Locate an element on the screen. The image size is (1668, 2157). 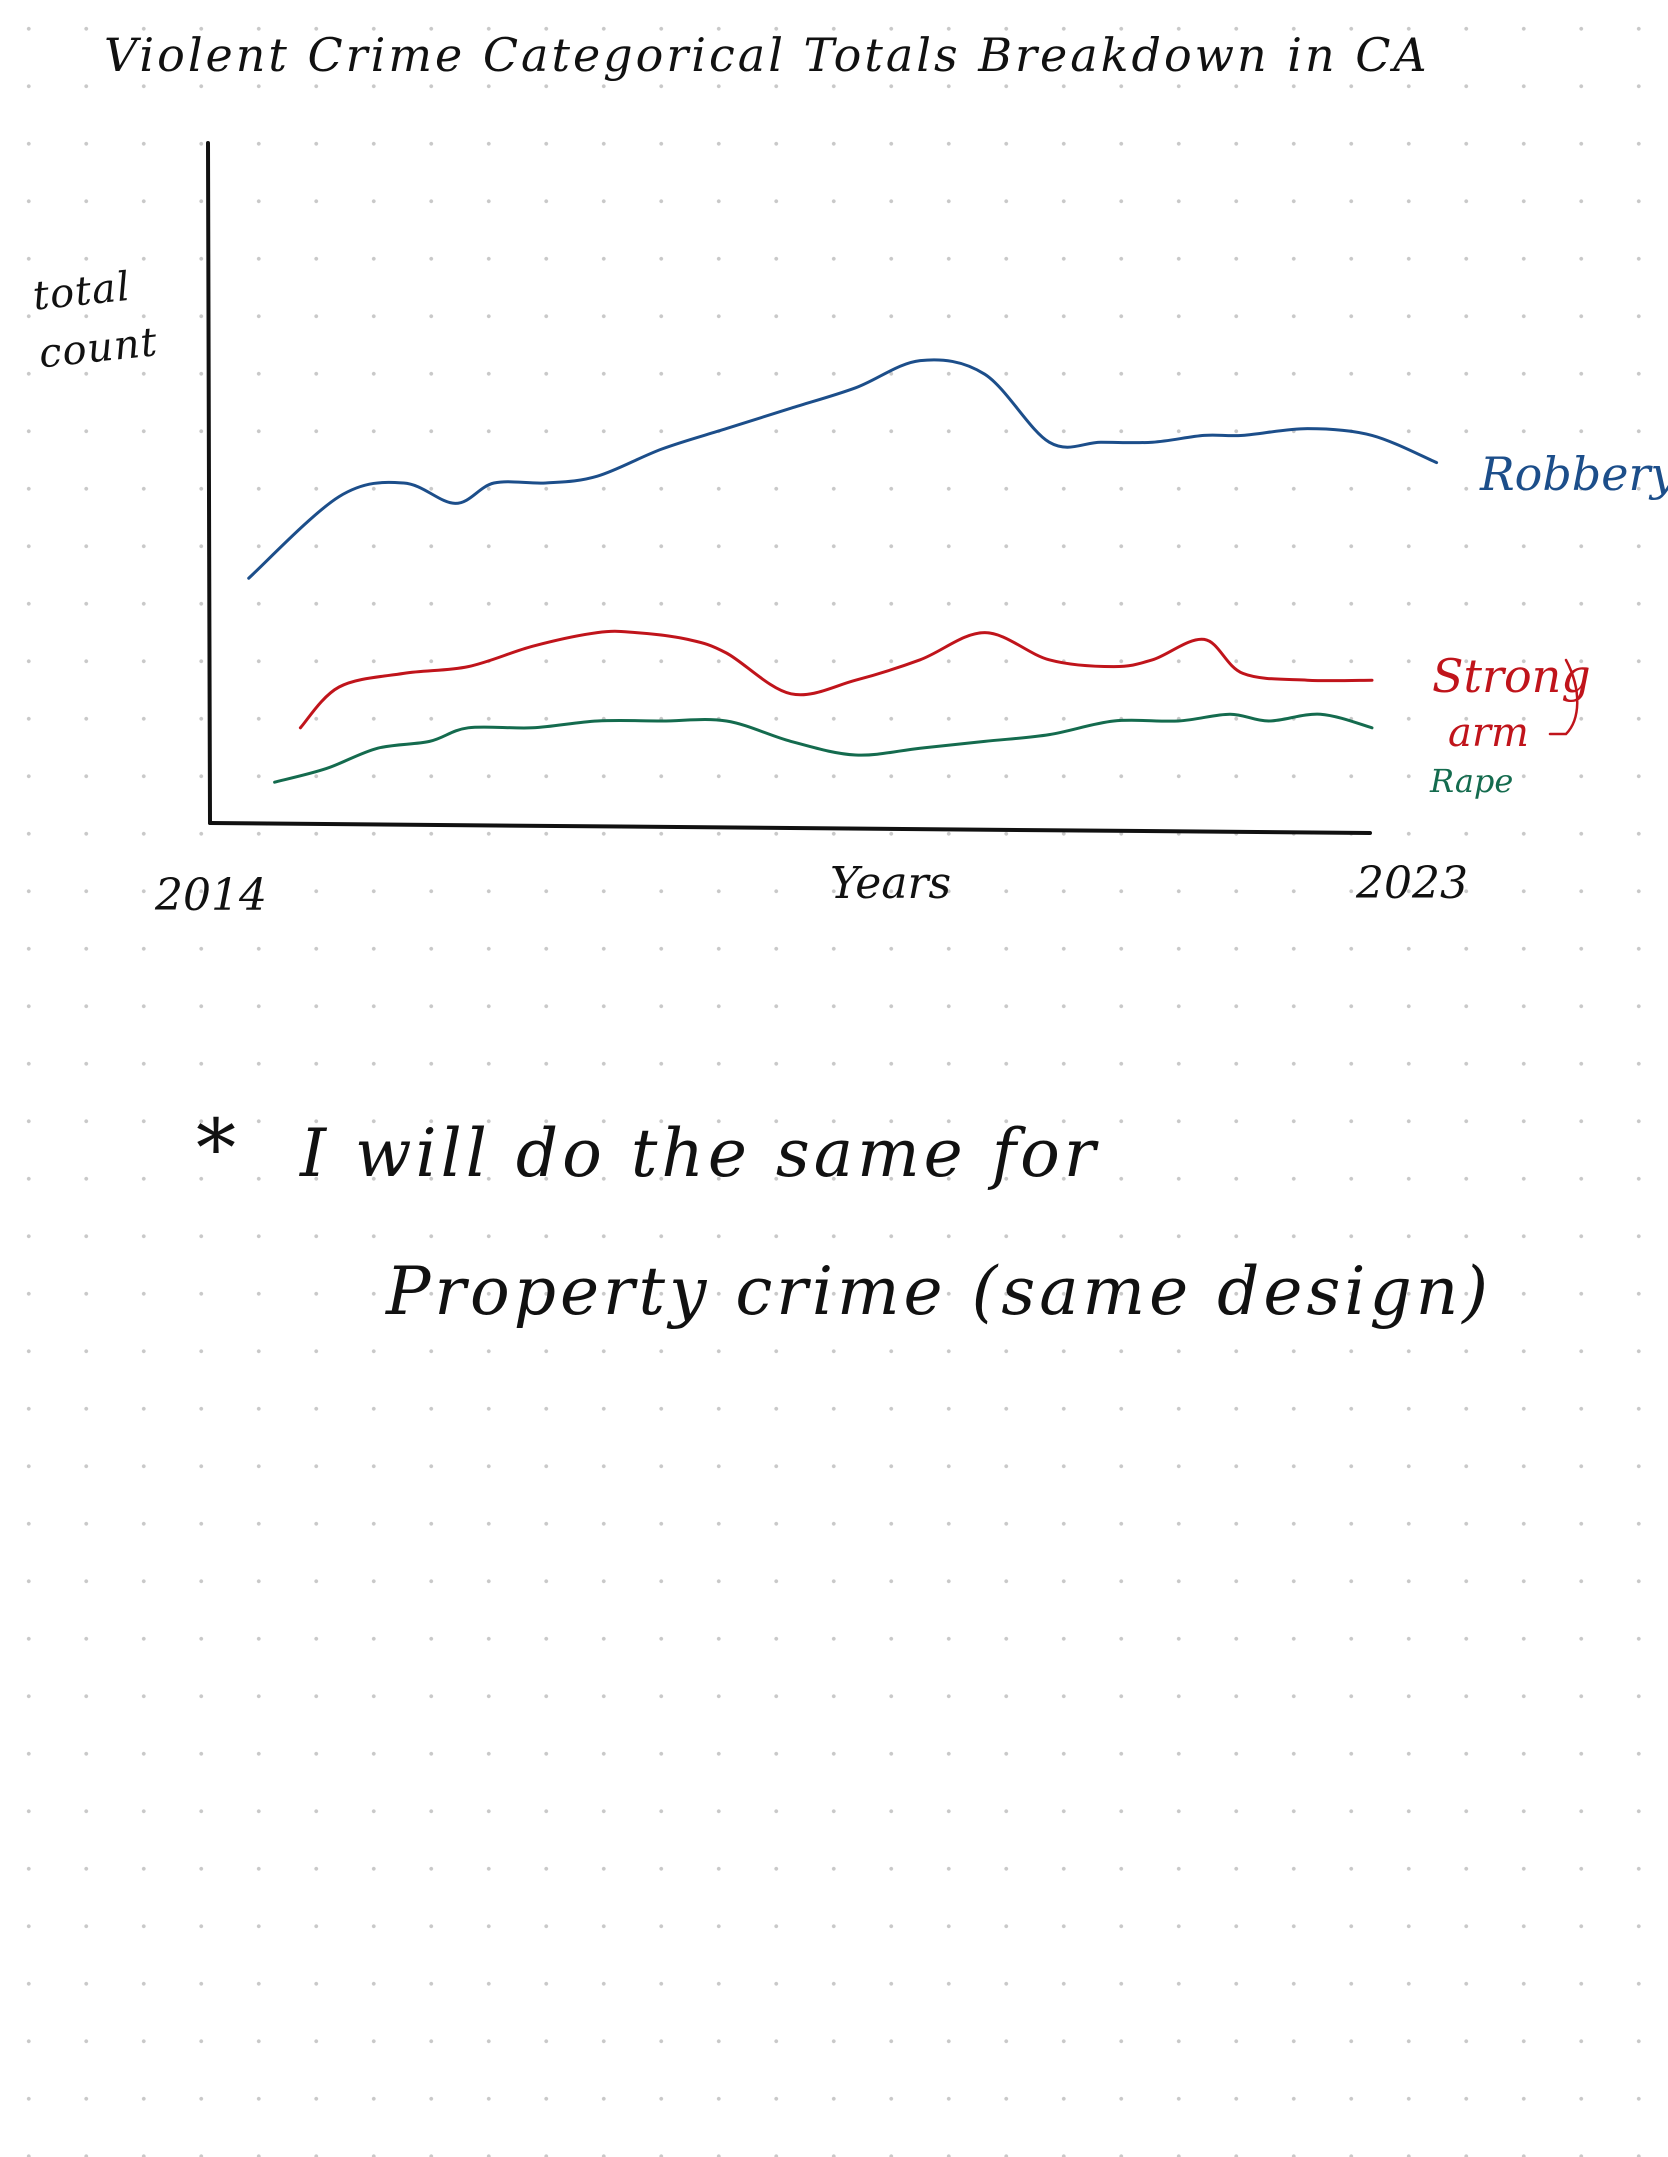
series-label-rape: Rape is located at coordinates (1471, 781).